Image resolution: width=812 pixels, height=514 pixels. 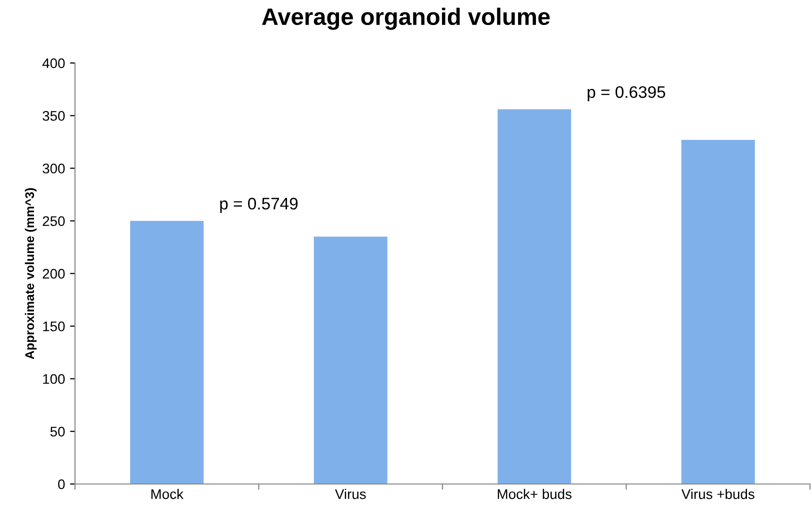 I want to click on y-tick-label: 250, so click(x=53, y=221).